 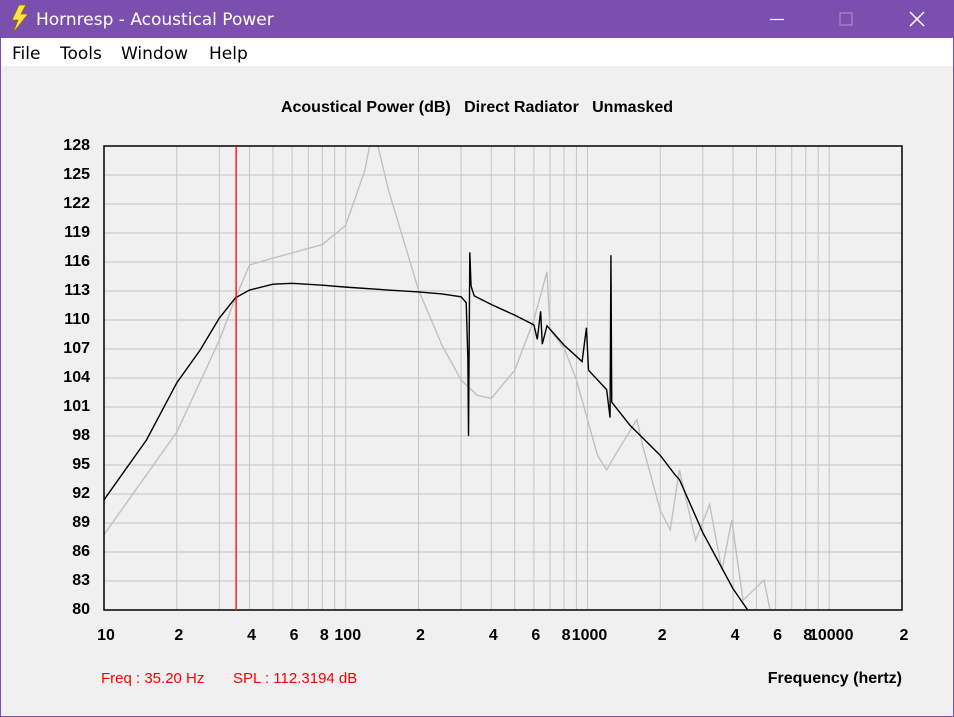 I want to click on cursor-frequency: Freq : 35.20 Hz, so click(x=152, y=678).